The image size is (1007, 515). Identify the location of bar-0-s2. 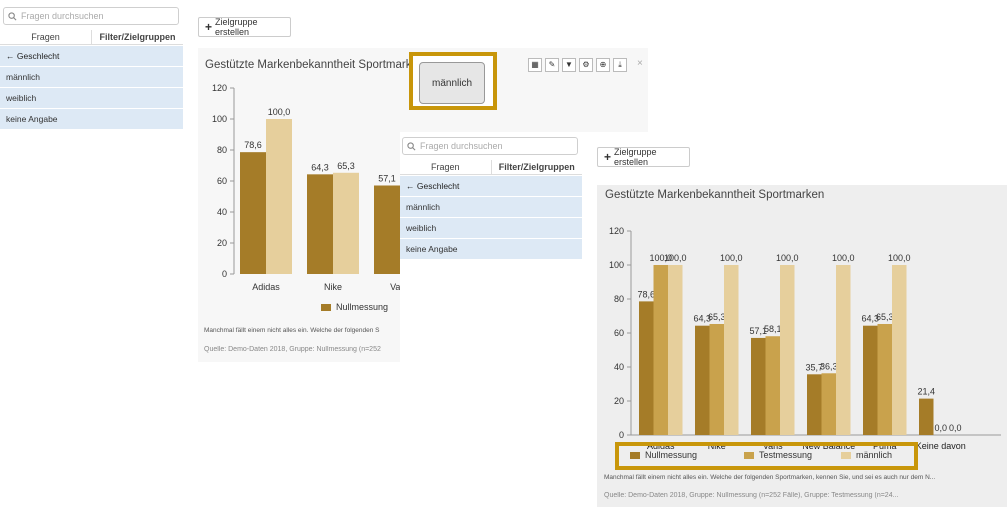
(675, 350).